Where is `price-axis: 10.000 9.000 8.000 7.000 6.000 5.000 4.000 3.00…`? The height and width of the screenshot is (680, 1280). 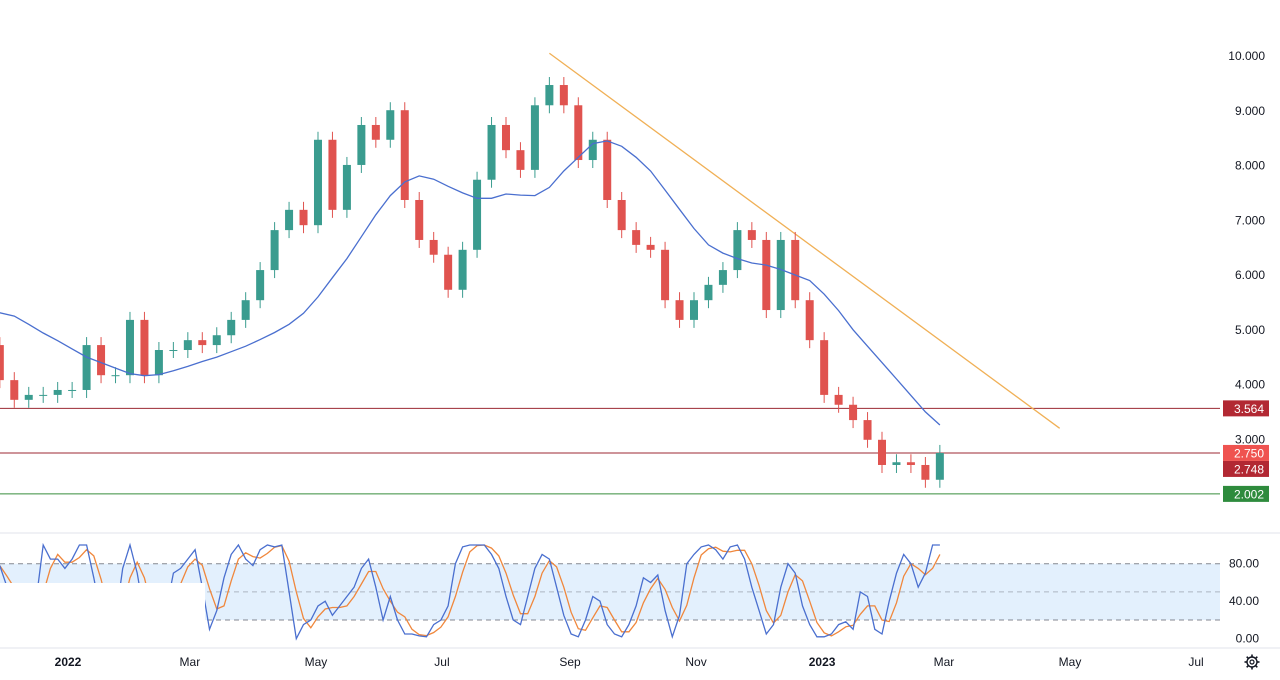
price-axis: 10.000 9.000 8.000 7.000 6.000 5.000 4.000 3.00… is located at coordinates (1246, 275).